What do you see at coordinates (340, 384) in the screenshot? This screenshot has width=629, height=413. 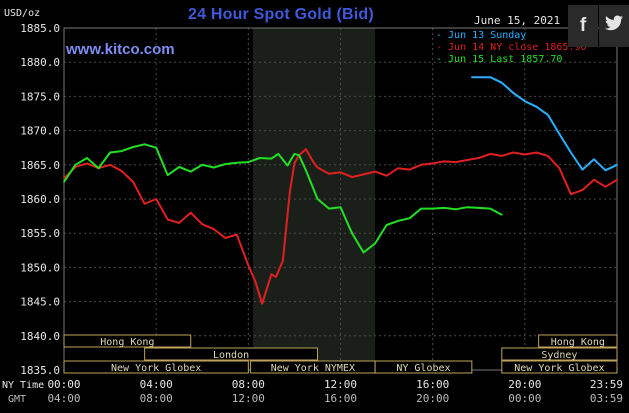 I see `x-tick-ny: 12:00` at bounding box center [340, 384].